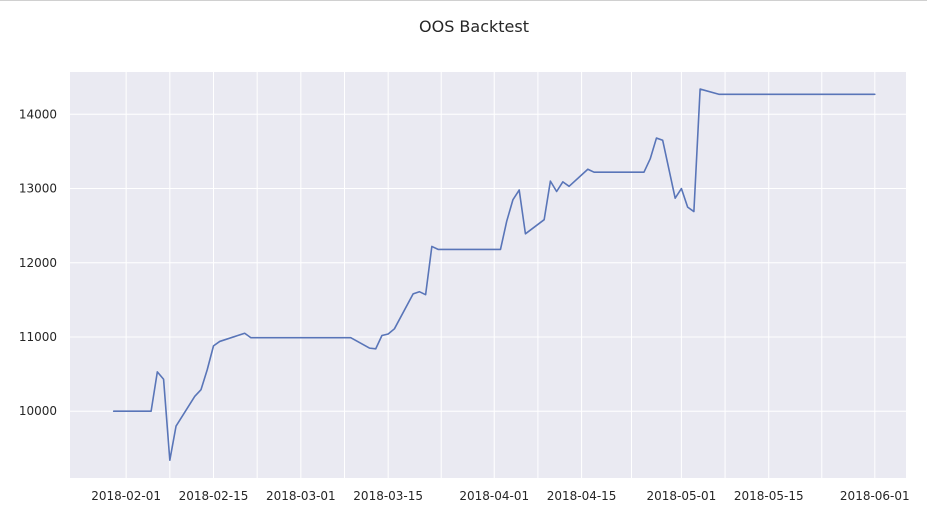 The width and height of the screenshot is (927, 521). What do you see at coordinates (769, 496) in the screenshot?
I see `x-tick-label: 2018-05-15` at bounding box center [769, 496].